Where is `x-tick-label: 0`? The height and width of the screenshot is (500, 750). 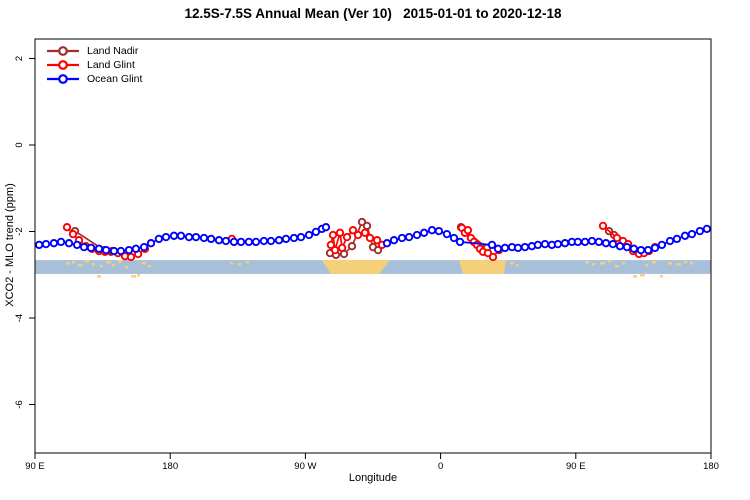
x-tick-label: 0 is located at coordinates (440, 466).